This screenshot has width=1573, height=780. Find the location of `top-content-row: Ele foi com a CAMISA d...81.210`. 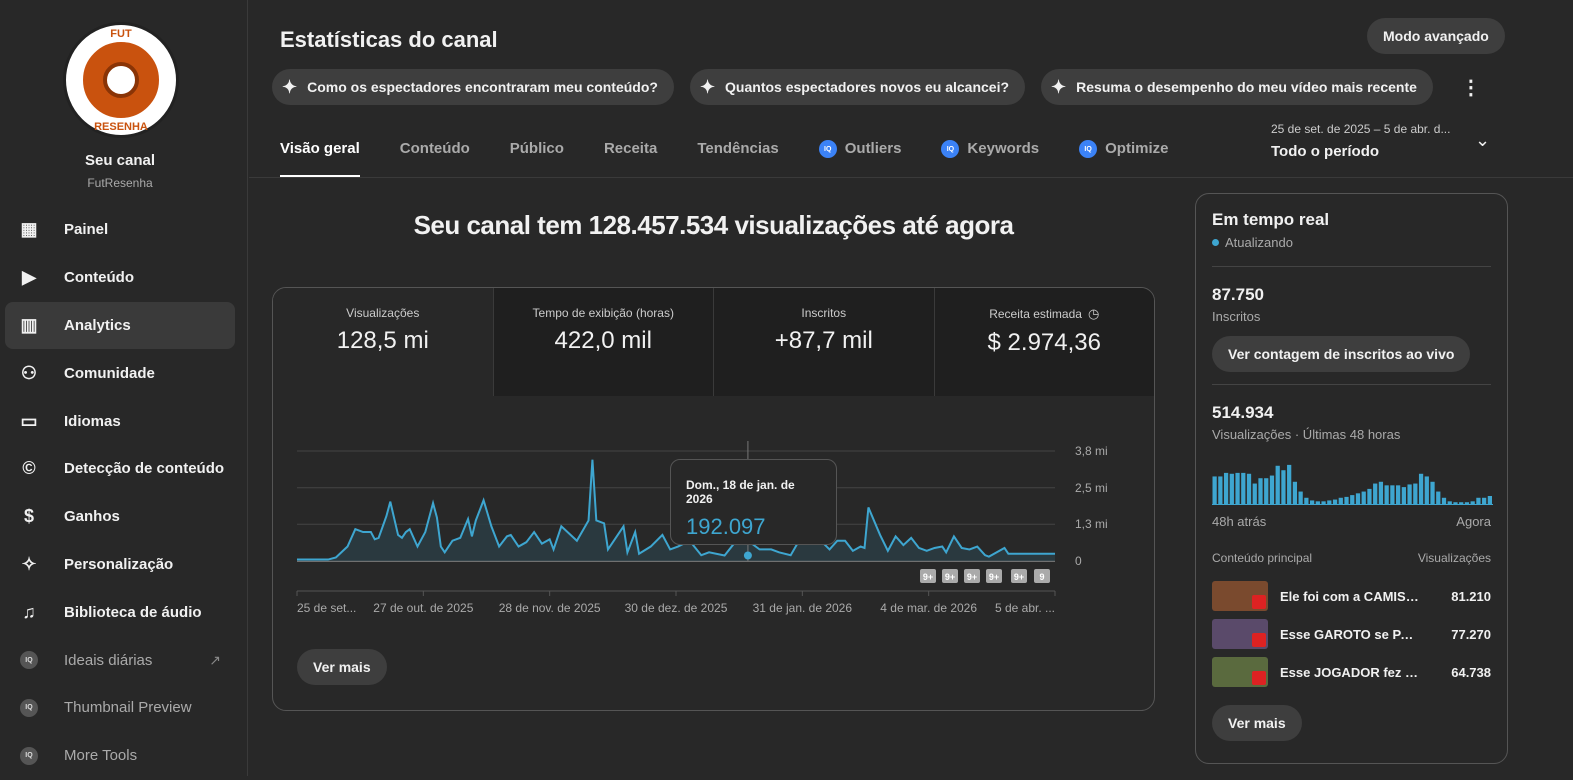

top-content-row: Ele foi com a CAMISA d...81.210 is located at coordinates (1351, 596).